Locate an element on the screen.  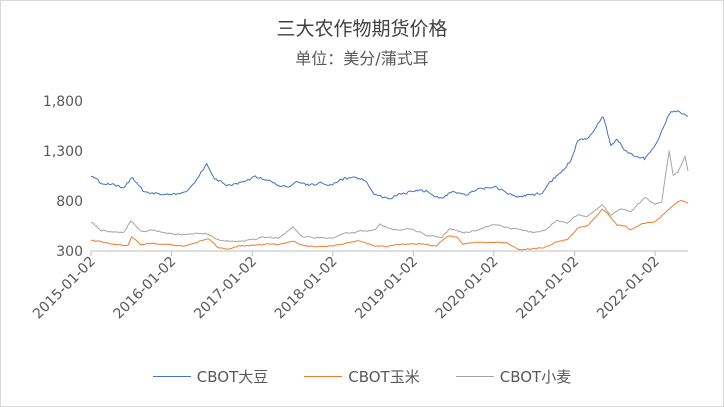
x-tick-label: 2020-01-02 is located at coordinates (467, 288).